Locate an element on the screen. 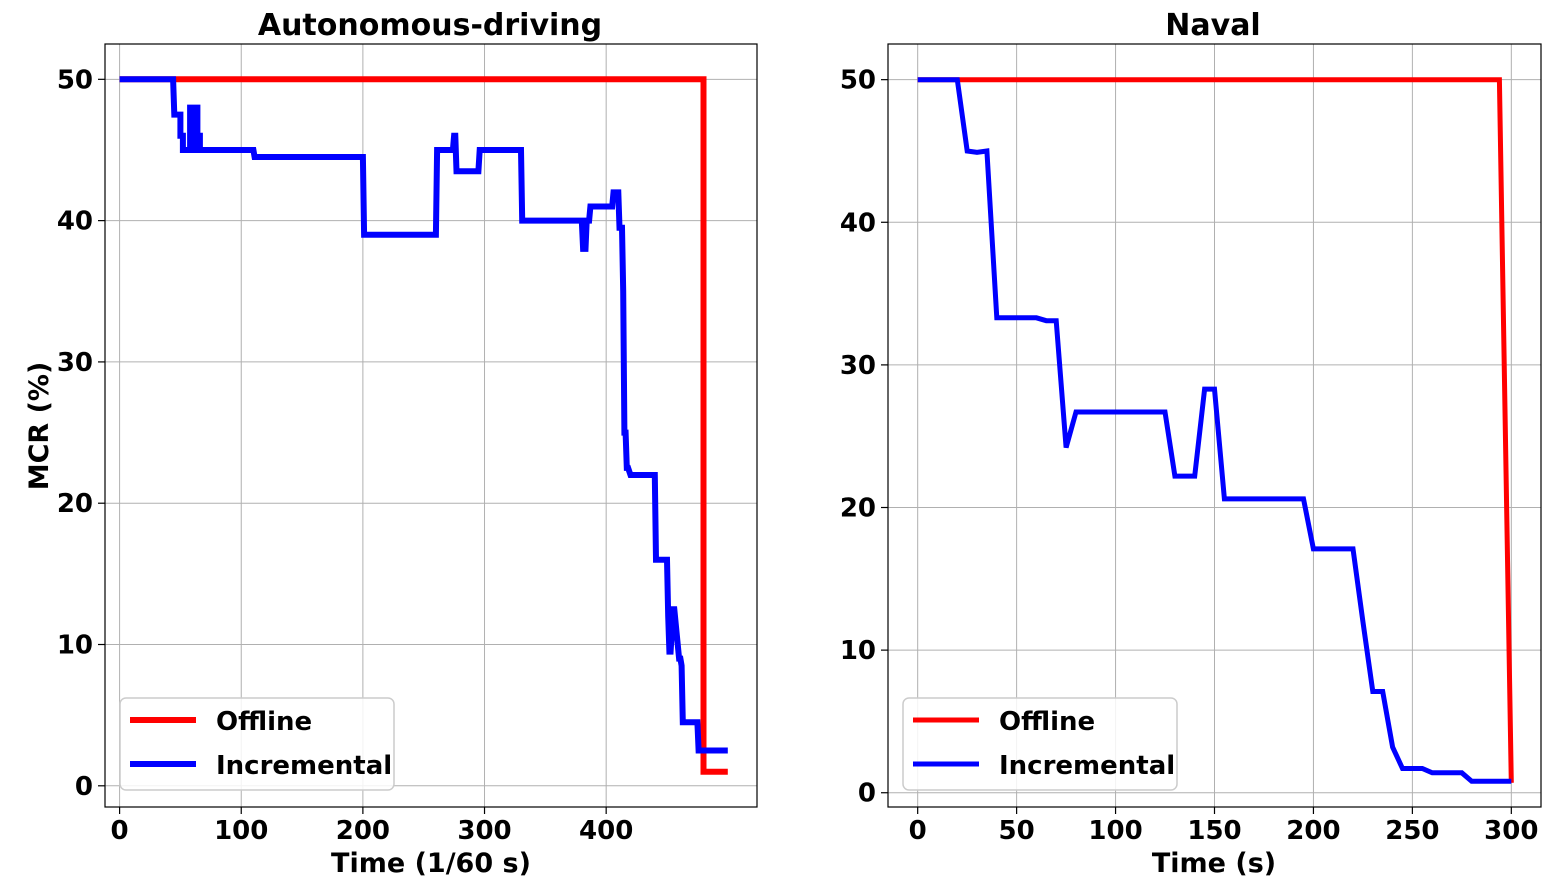 This screenshot has height=883, width=1560. chart-title: Naval is located at coordinates (1212, 25).